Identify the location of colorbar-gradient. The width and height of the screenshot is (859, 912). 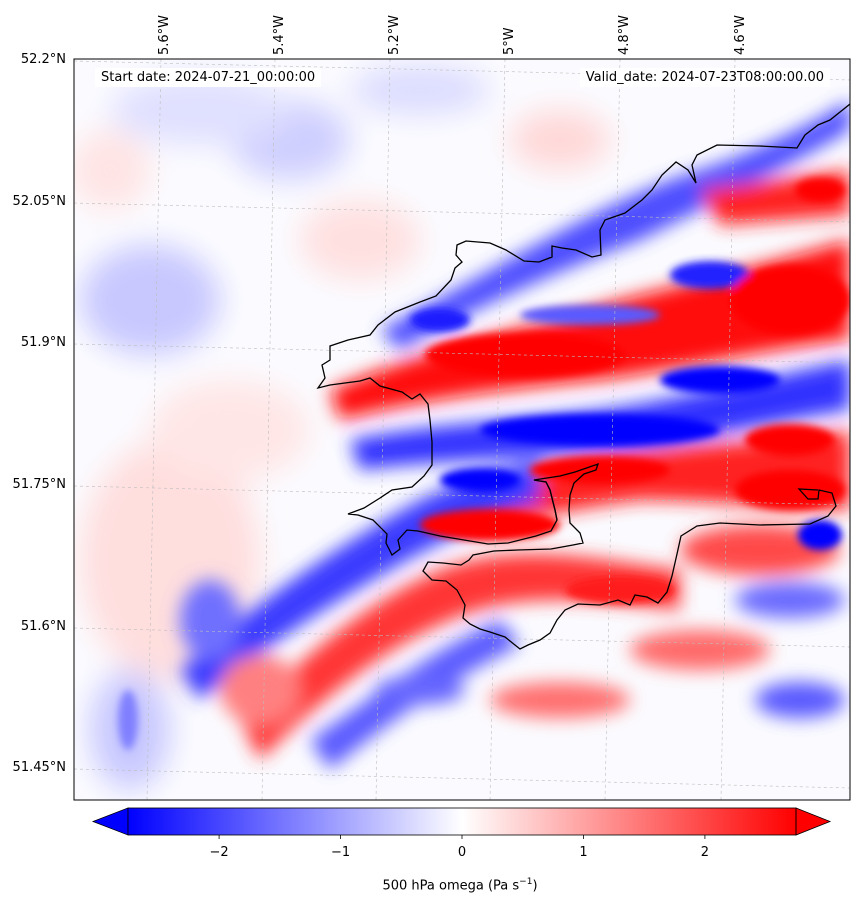
(462, 821).